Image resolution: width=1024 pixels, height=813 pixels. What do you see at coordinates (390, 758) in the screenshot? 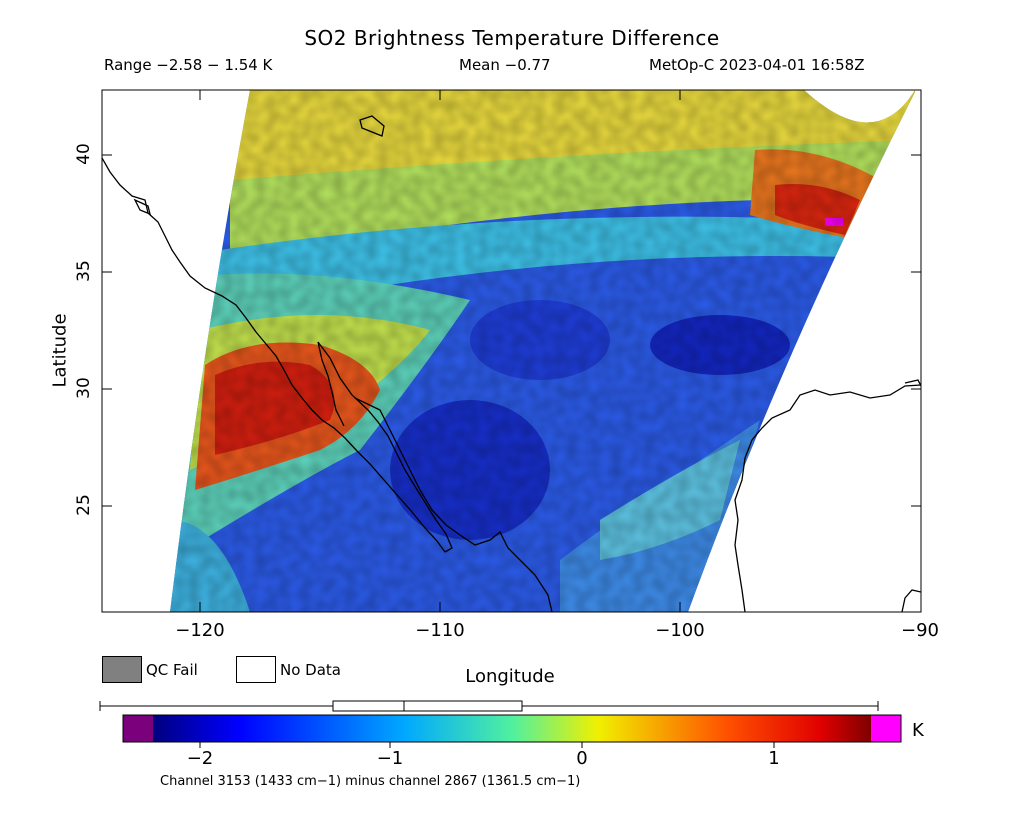
I see `colorbar-tick-label: −1` at bounding box center [390, 758].